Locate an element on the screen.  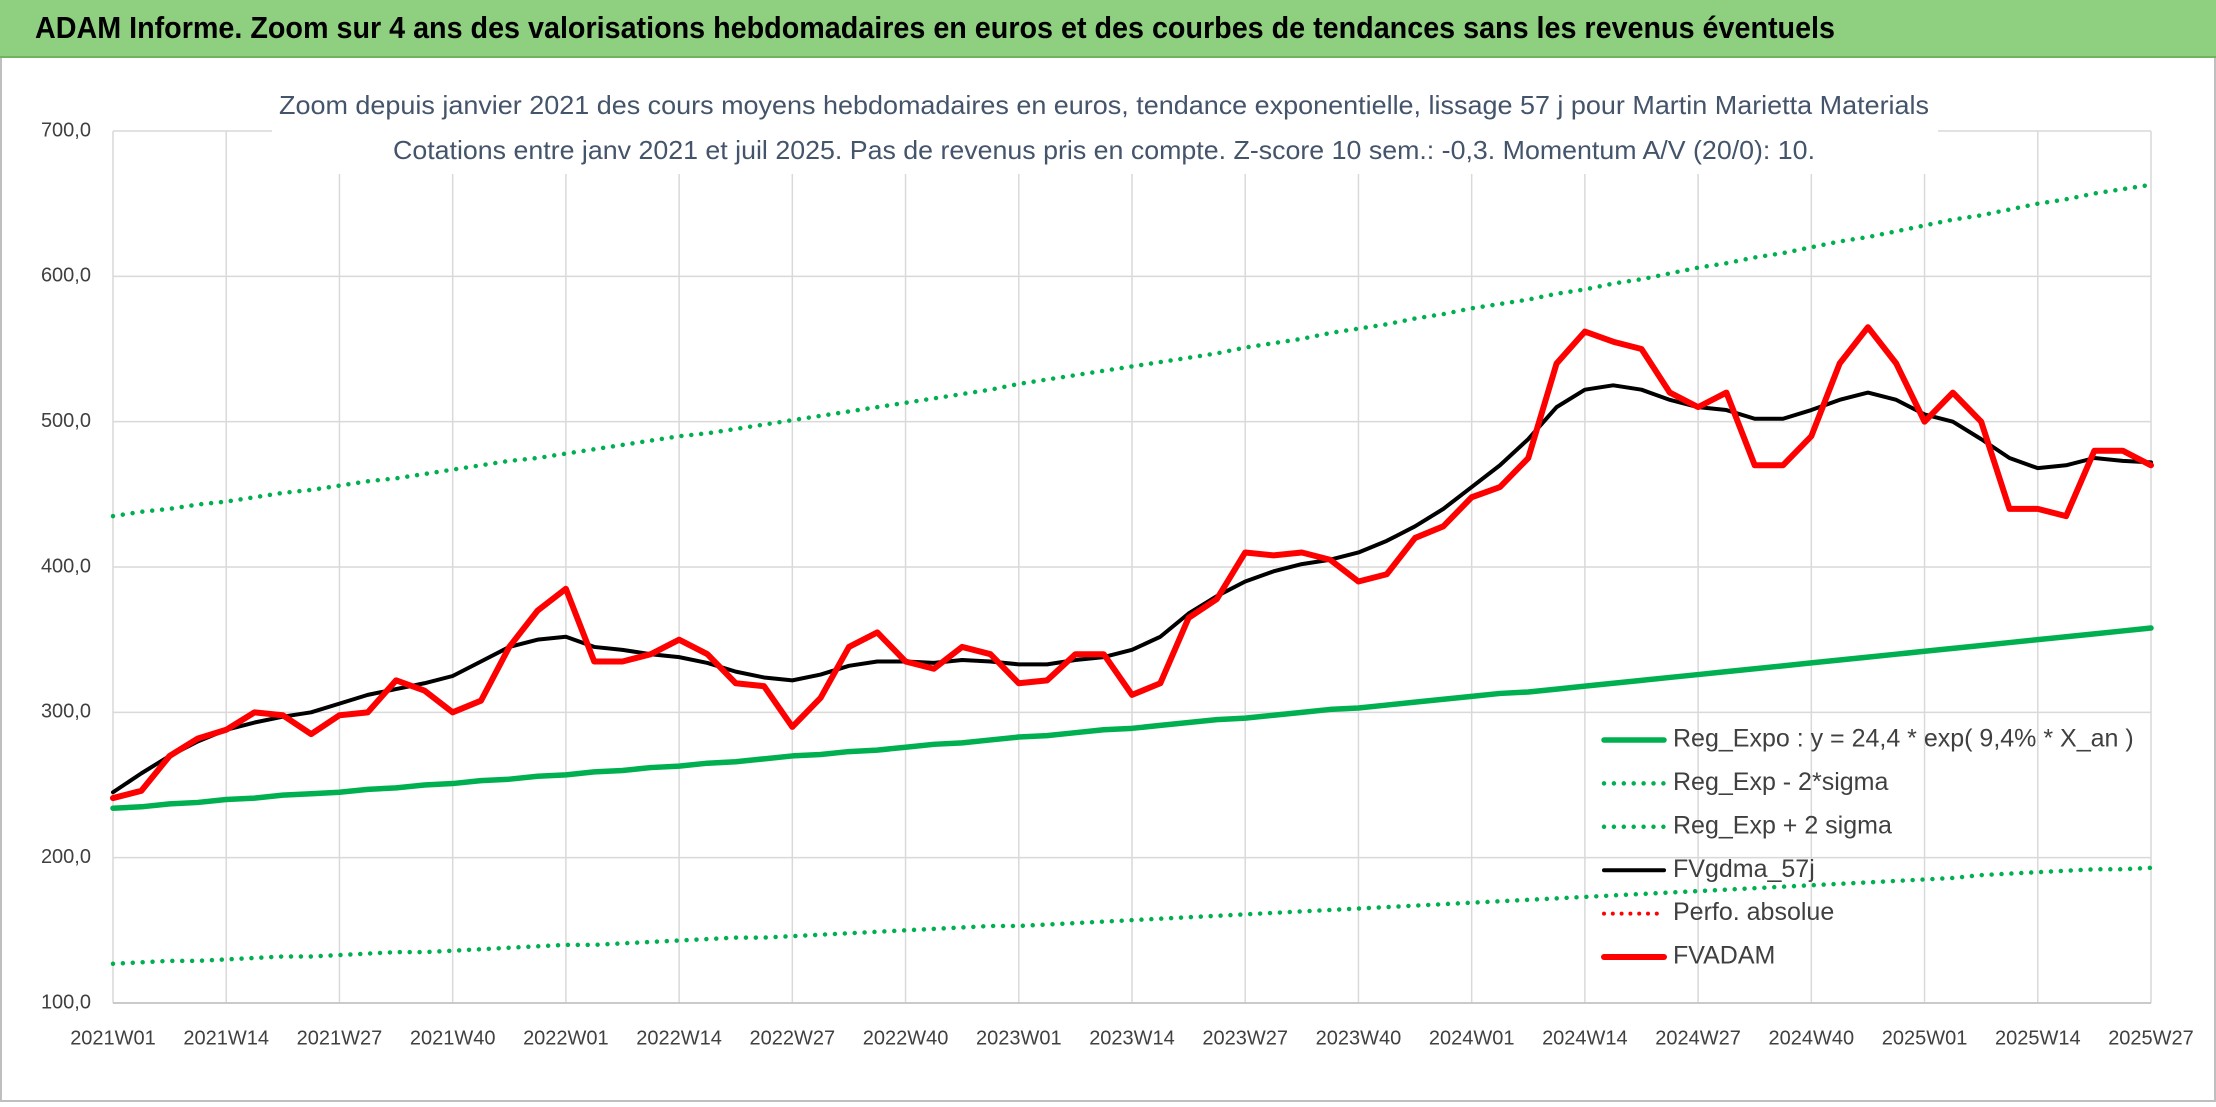
x-tick-label: 2021W01 is located at coordinates (113, 1038).